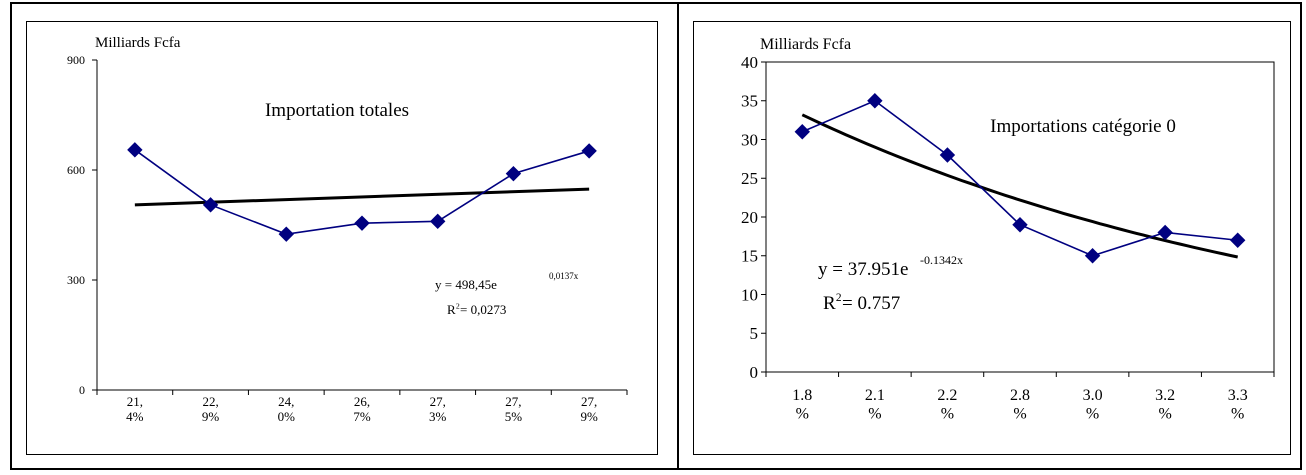  I want to click on x-tick-label: 21, 4%, so click(135, 409).